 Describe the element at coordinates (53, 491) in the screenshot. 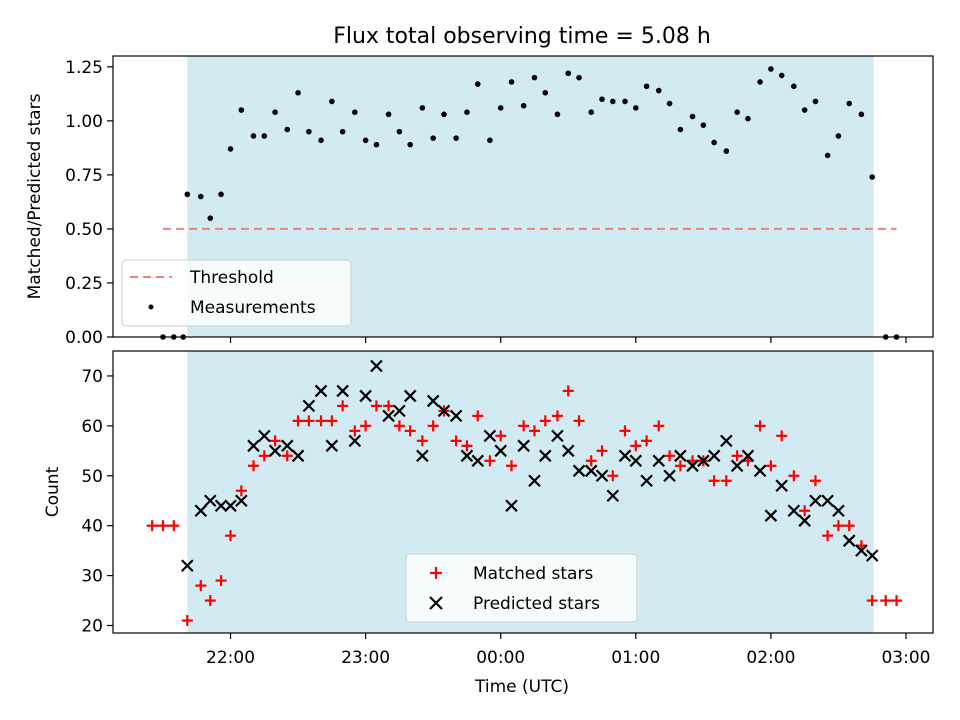

I see `bottom-y-axis-label: Count` at that location.